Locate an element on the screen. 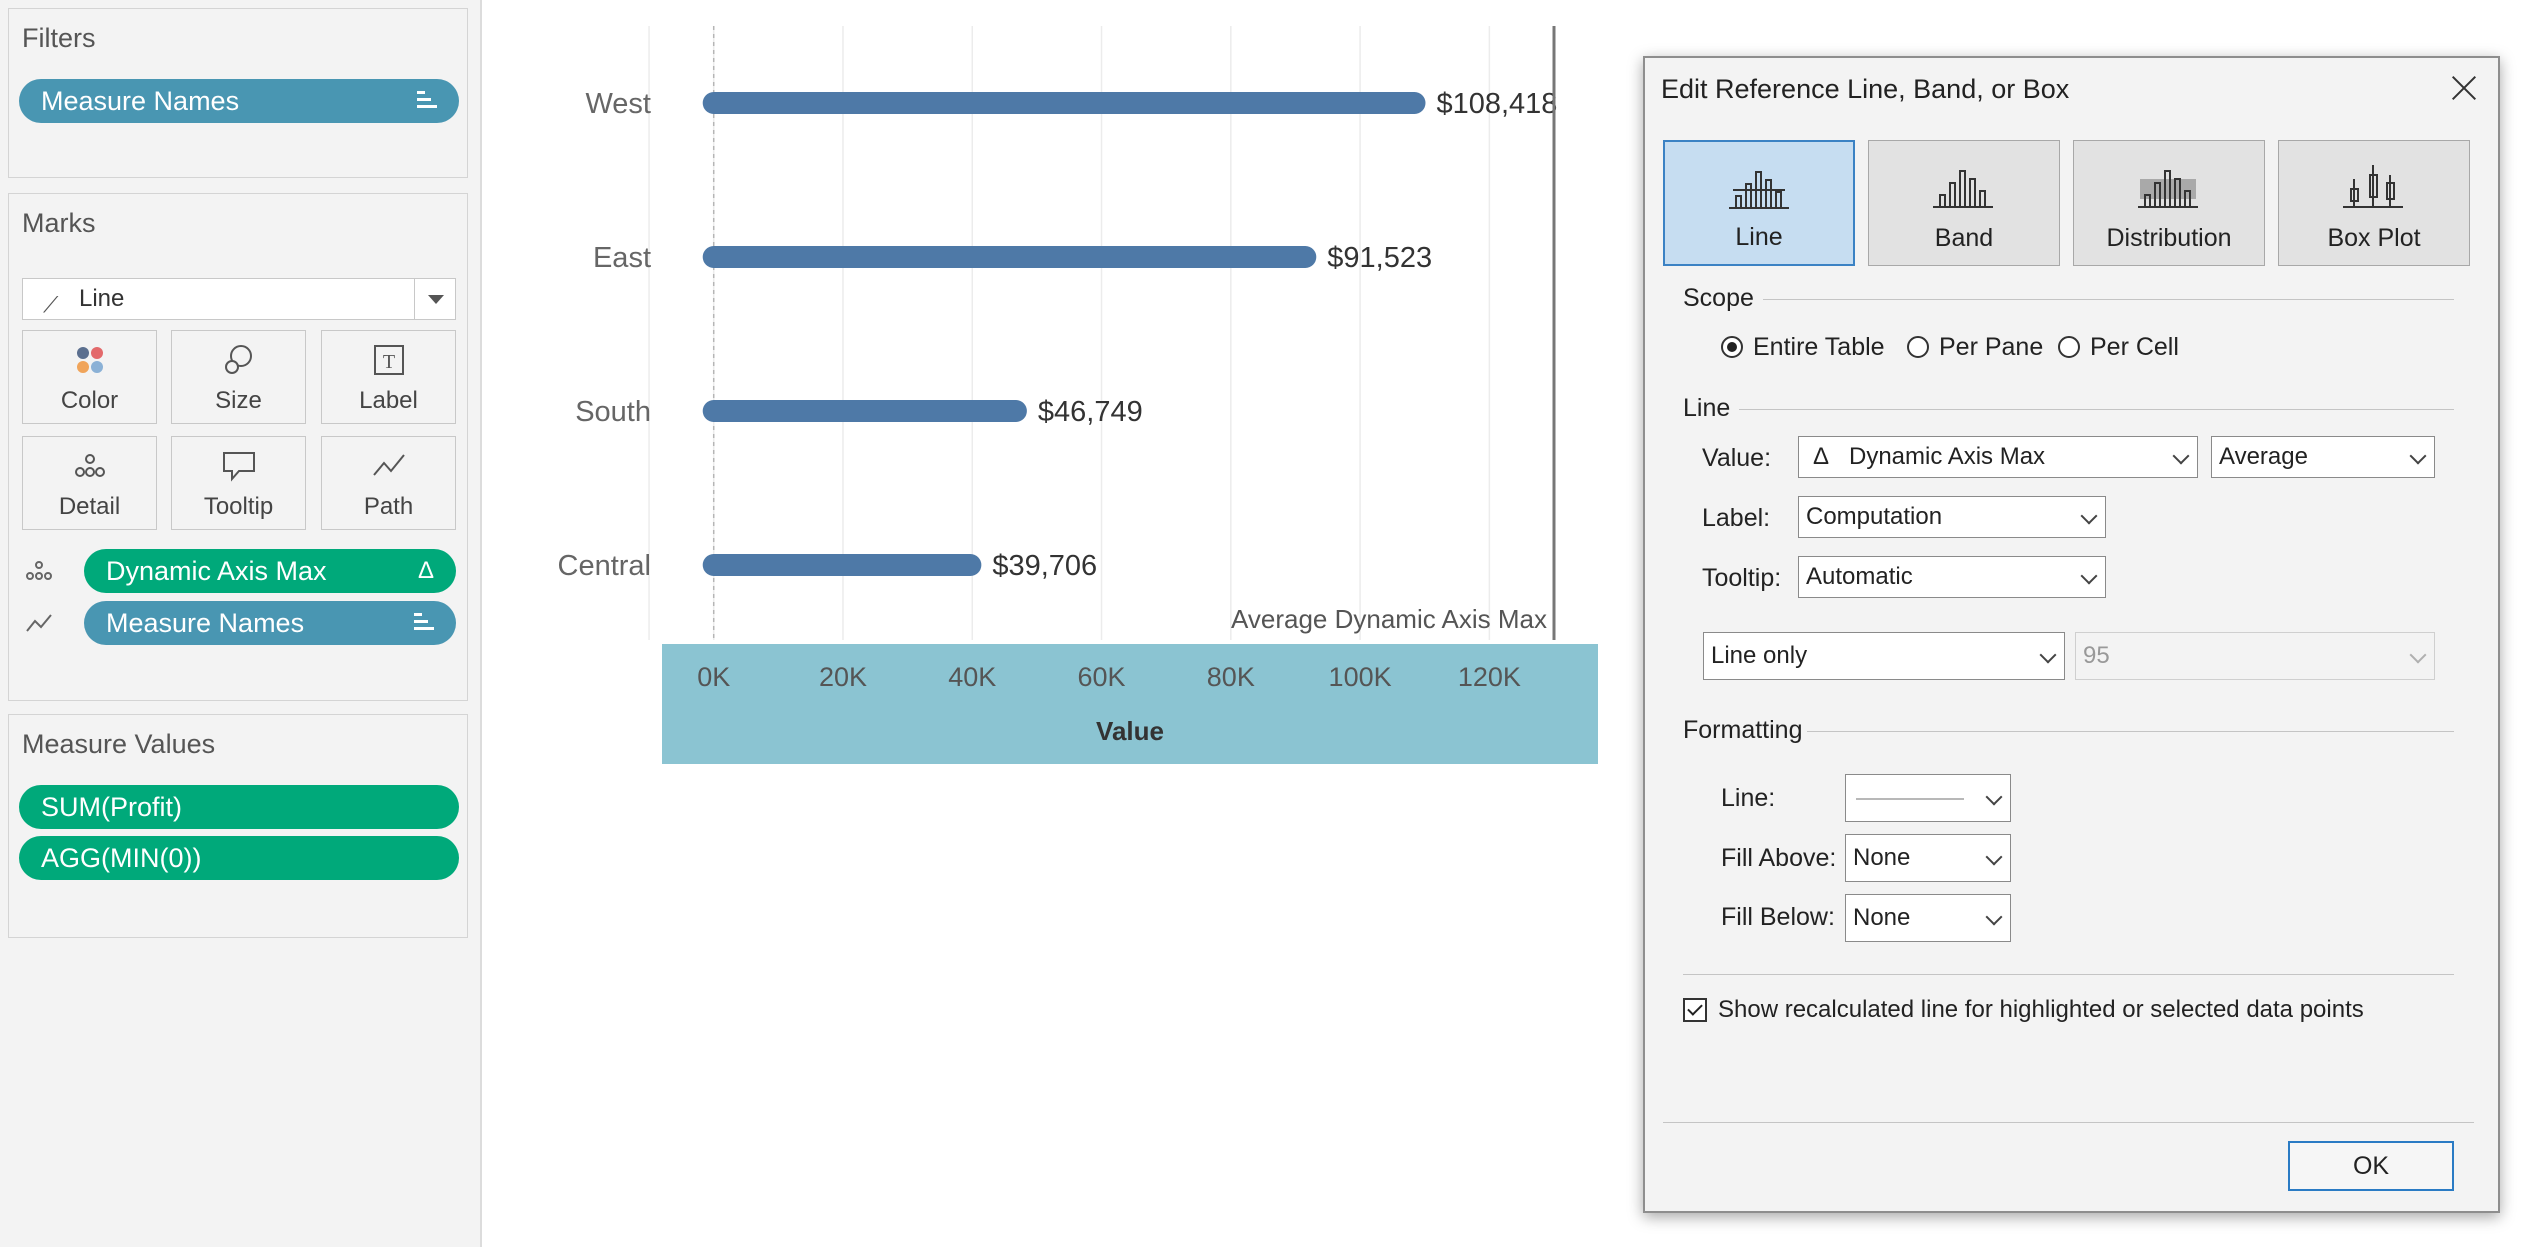  size-icon is located at coordinates (238, 359).